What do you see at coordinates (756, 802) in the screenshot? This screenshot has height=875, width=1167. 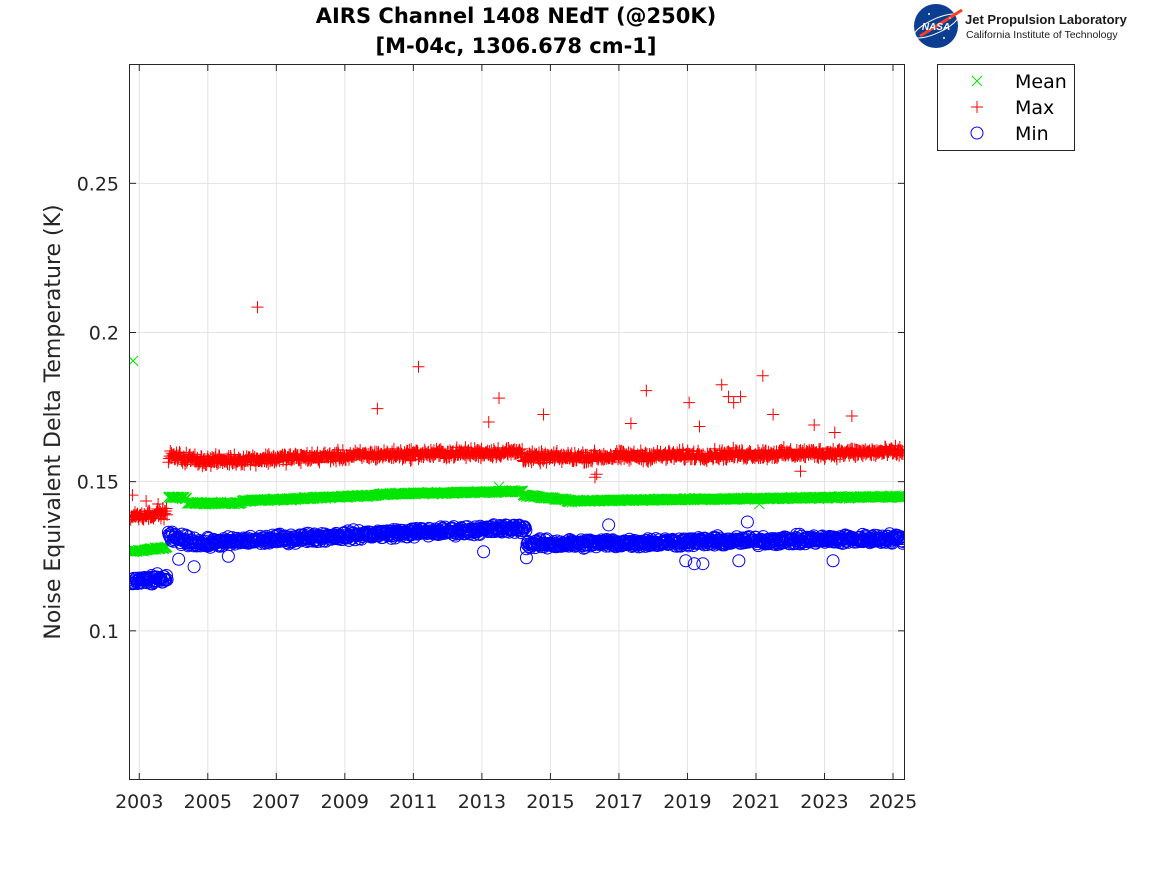 I see `x-tick-label: 2021` at bounding box center [756, 802].